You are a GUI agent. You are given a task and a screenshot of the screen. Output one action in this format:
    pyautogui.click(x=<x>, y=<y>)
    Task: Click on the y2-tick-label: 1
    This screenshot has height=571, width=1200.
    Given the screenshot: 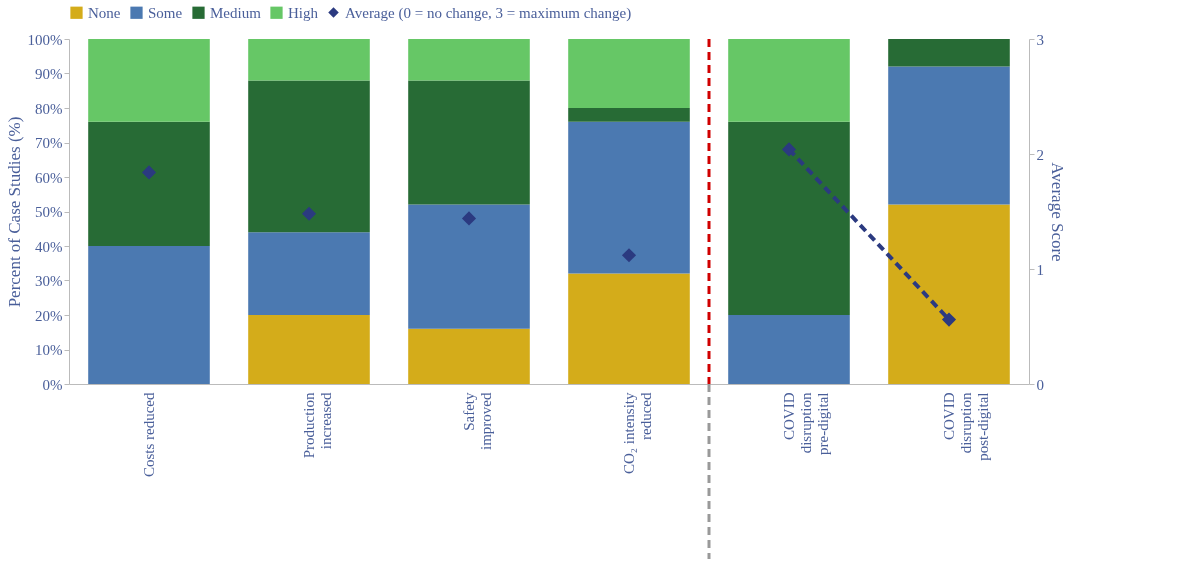 What is the action you would take?
    pyautogui.click(x=1040, y=269)
    